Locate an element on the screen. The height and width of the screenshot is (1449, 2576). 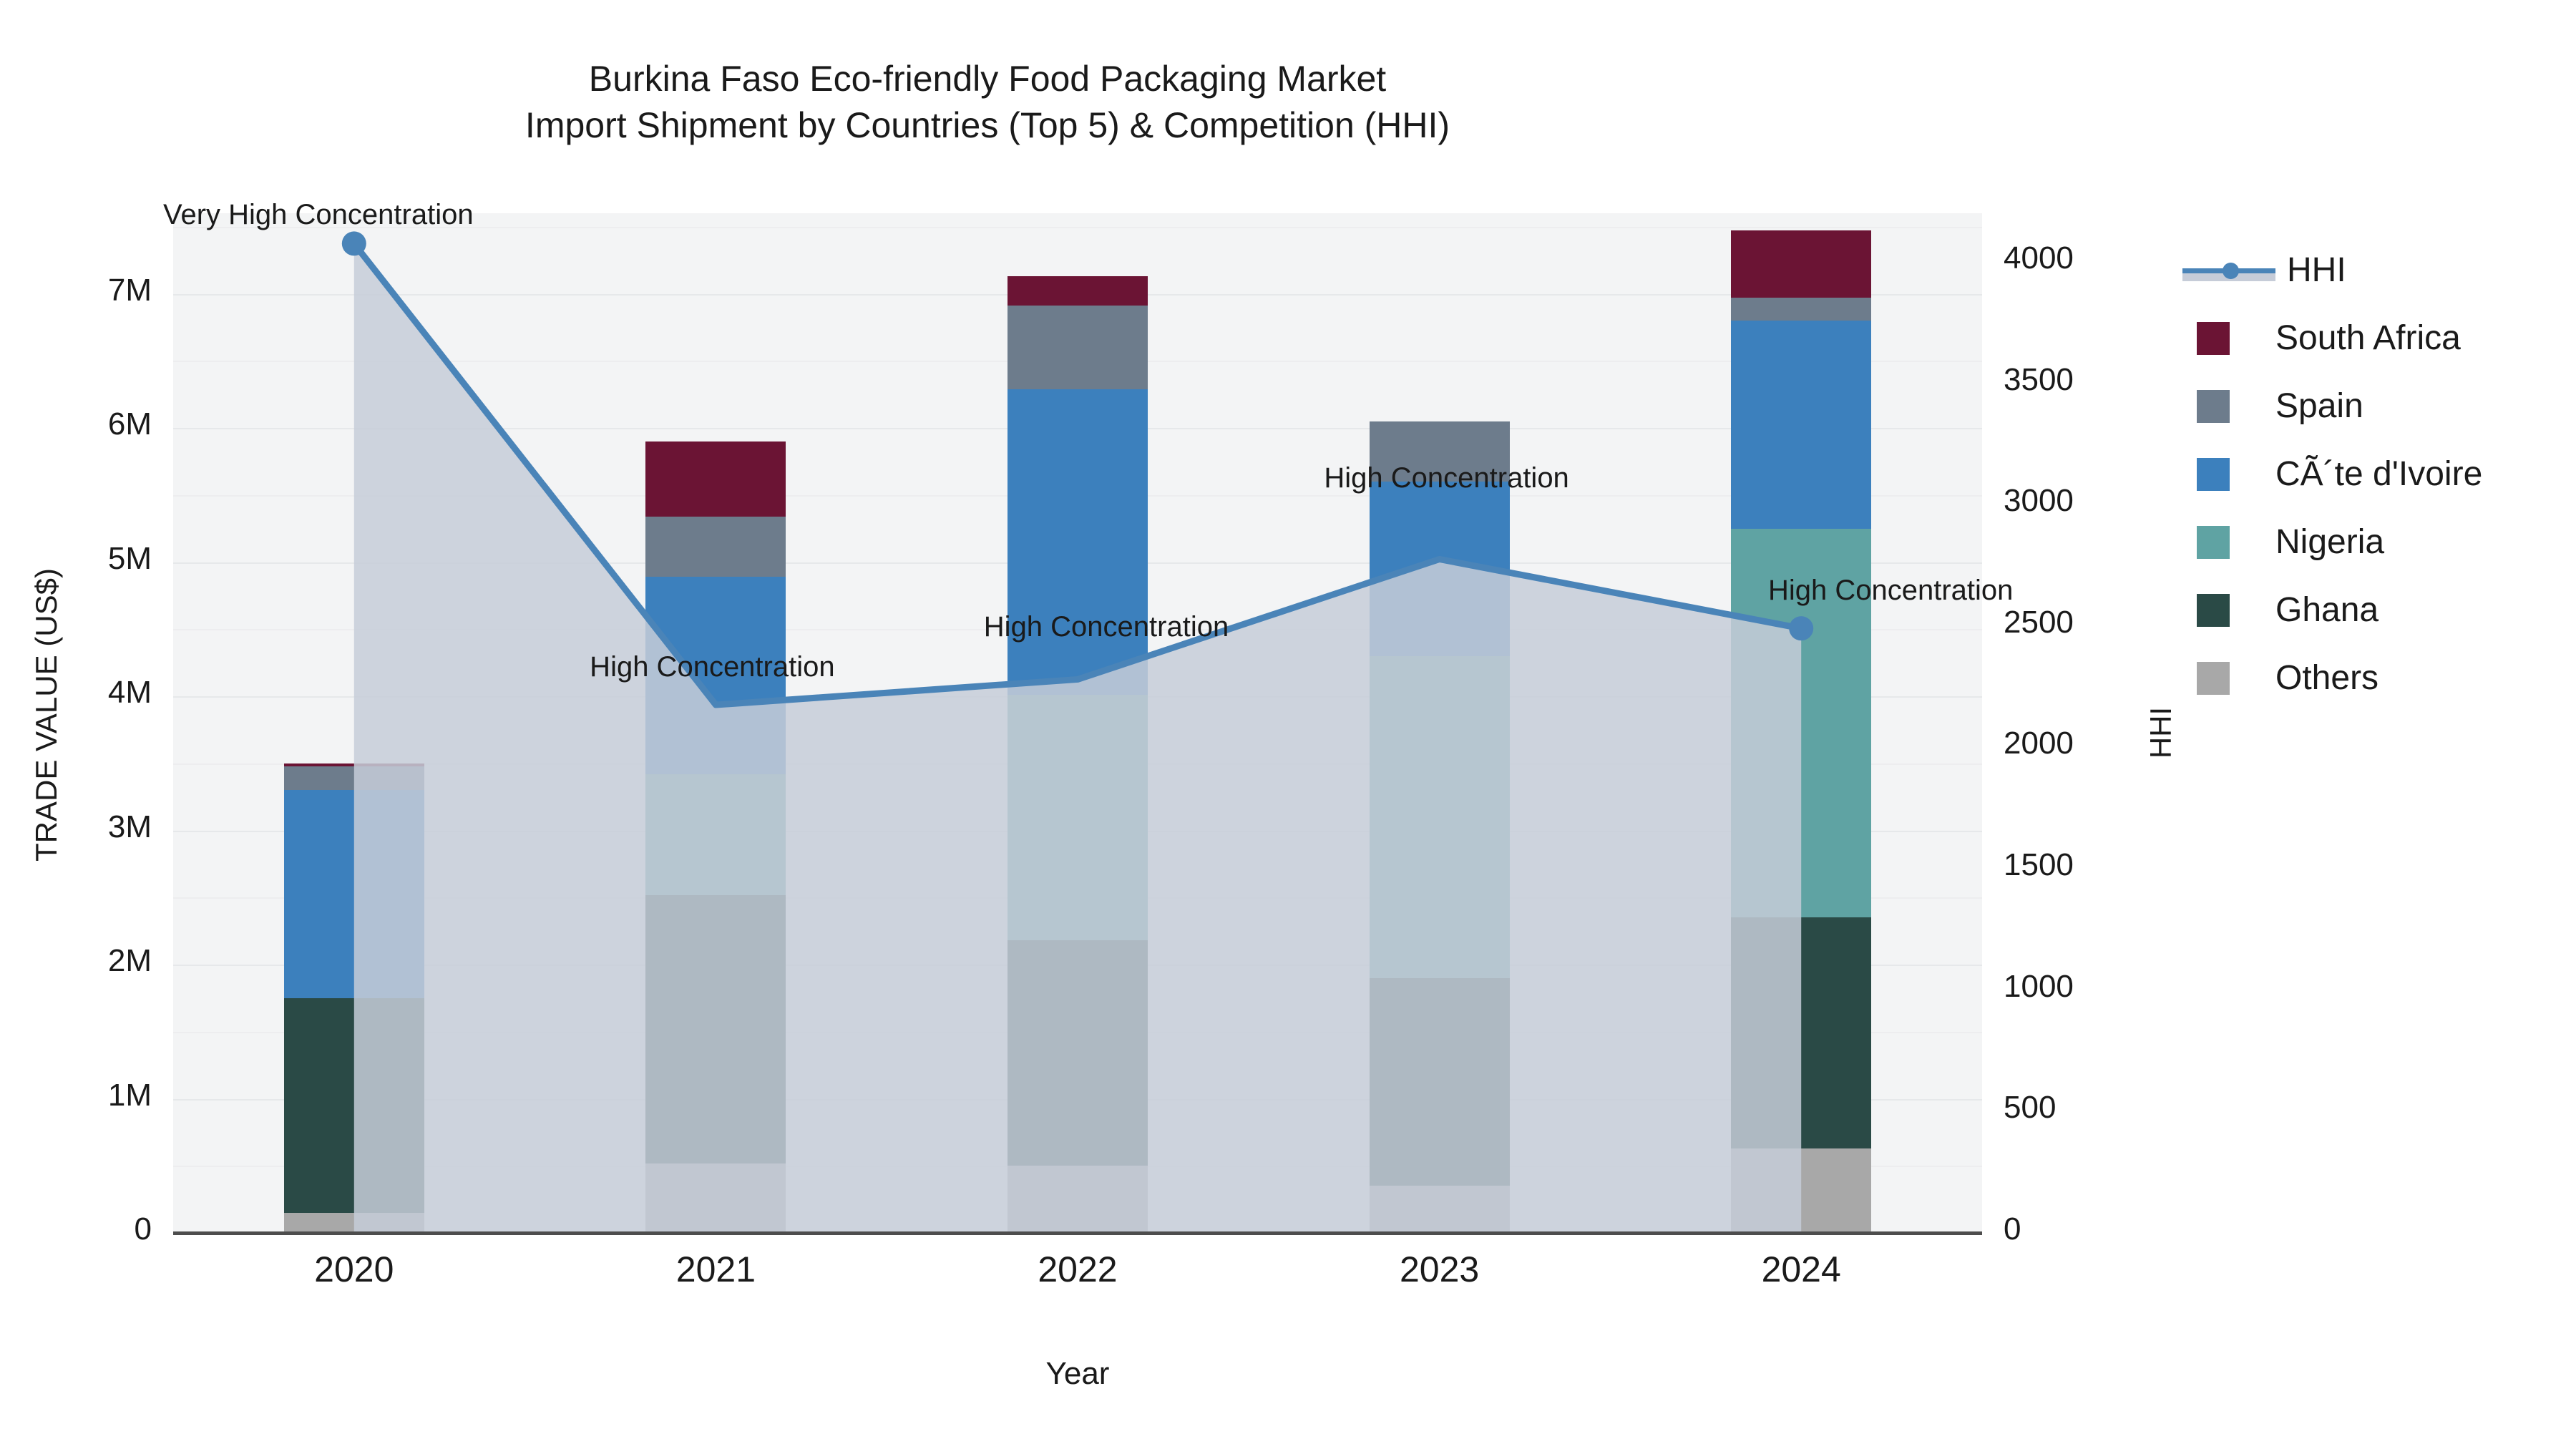
legend-item-hhi: HHI is located at coordinates (2375, 270).